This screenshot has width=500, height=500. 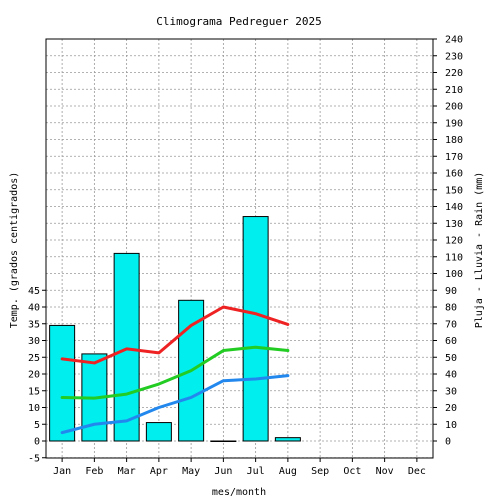 I want to click on precipitation-bar-jan, so click(x=62, y=383).